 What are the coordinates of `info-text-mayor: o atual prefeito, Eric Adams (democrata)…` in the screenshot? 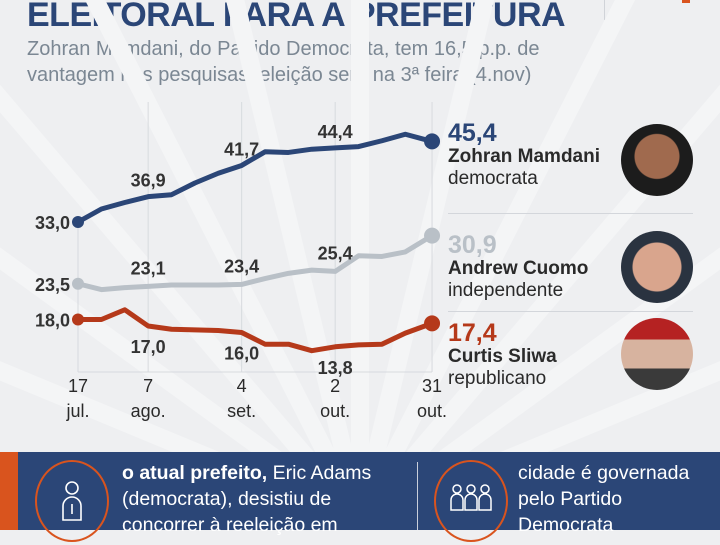 It's located at (262, 499).